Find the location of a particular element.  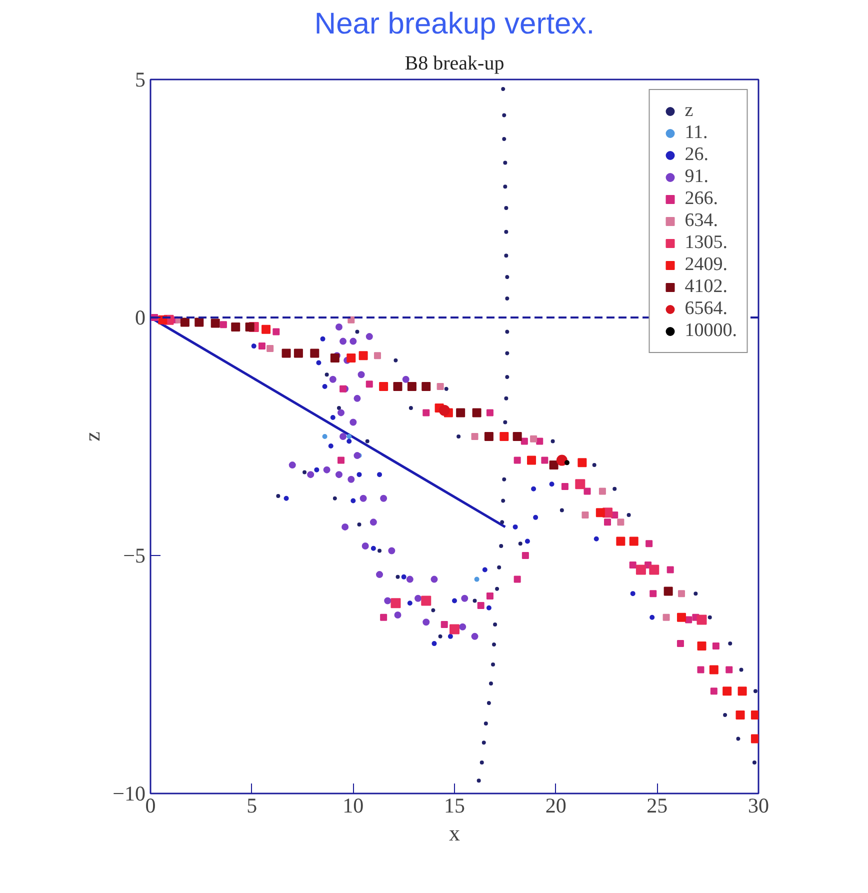

y-tick-label: −5 is located at coordinates (134, 556).